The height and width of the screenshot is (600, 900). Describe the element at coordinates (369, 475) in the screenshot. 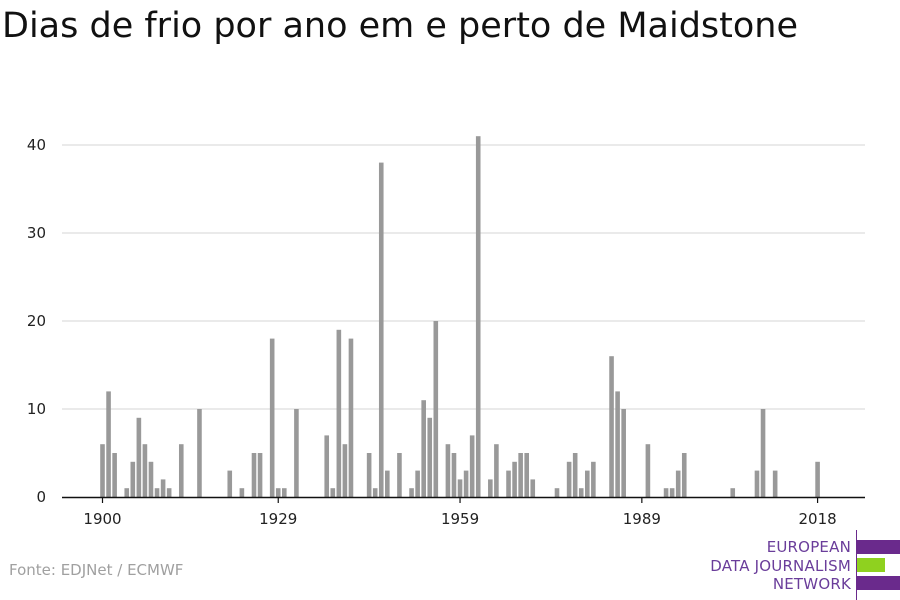

I see `bar-1944` at that location.